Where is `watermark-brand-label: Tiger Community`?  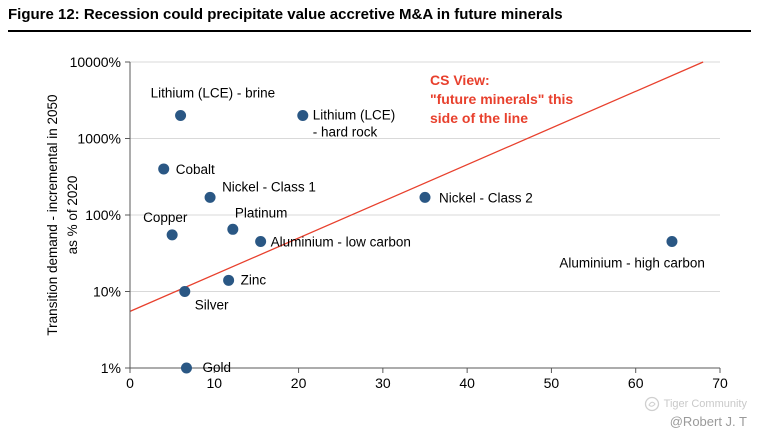 watermark-brand-label: Tiger Community is located at coordinates (705, 404).